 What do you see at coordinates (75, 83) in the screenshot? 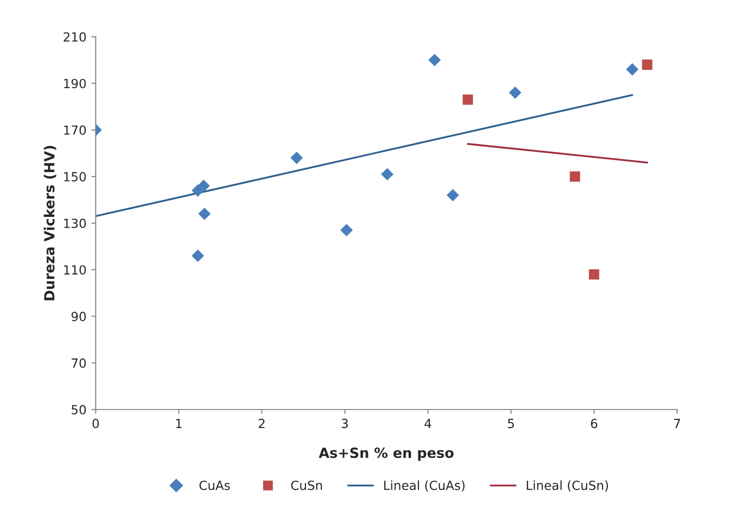
I see `y-tick-label: 190` at bounding box center [75, 83].